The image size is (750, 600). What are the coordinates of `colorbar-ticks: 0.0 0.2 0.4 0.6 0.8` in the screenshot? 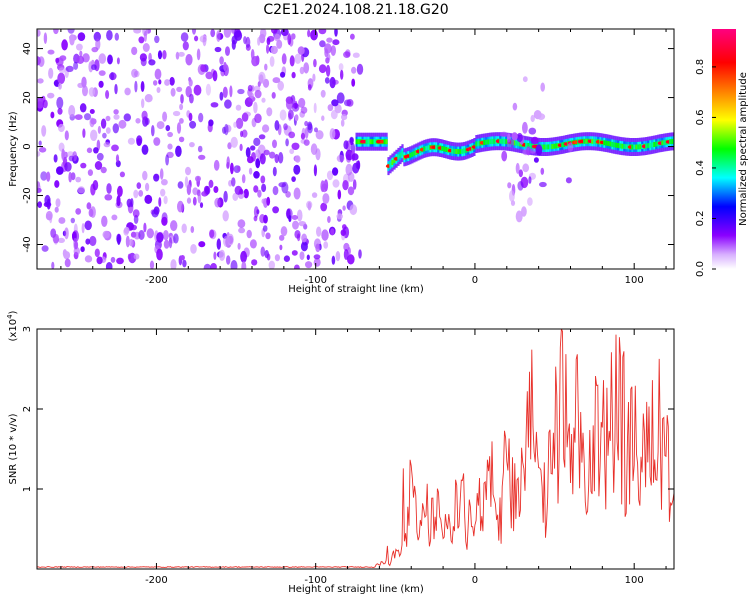 It's located at (705, 168).